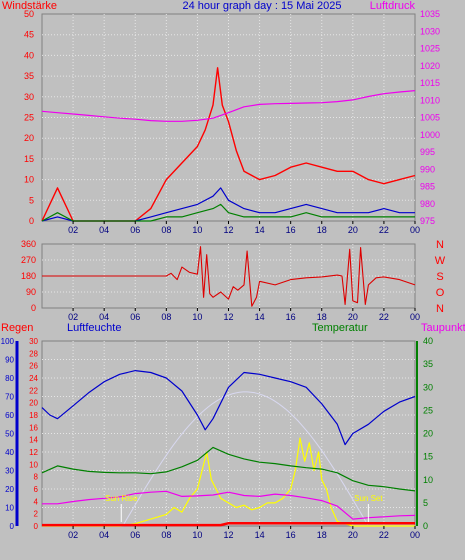 The image size is (465, 560). I want to click on direction-letter: S, so click(439, 277).